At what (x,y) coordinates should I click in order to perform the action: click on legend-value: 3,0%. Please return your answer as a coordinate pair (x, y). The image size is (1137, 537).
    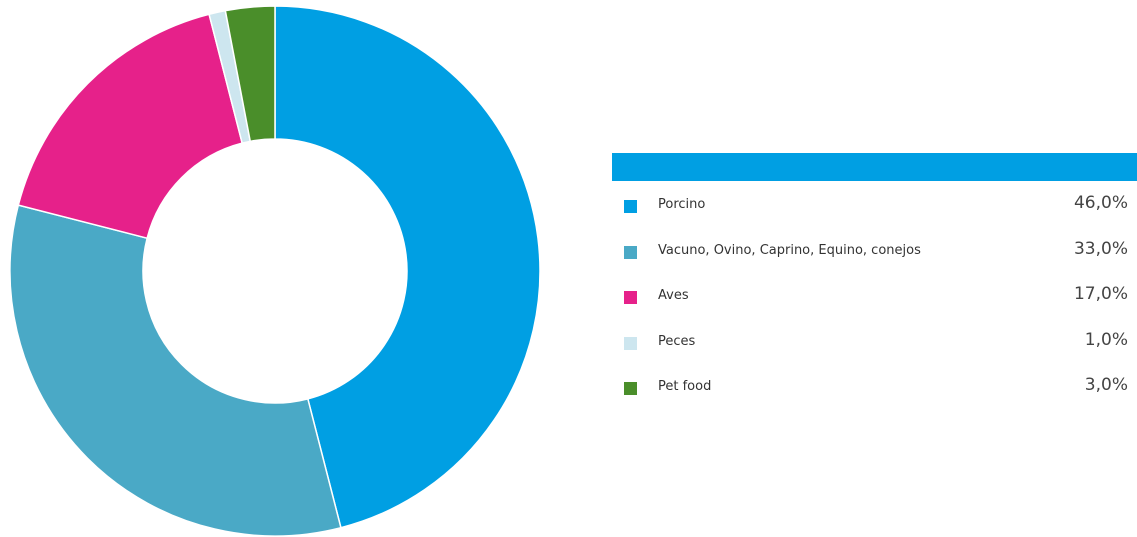
    Looking at the image, I should click on (1106, 385).